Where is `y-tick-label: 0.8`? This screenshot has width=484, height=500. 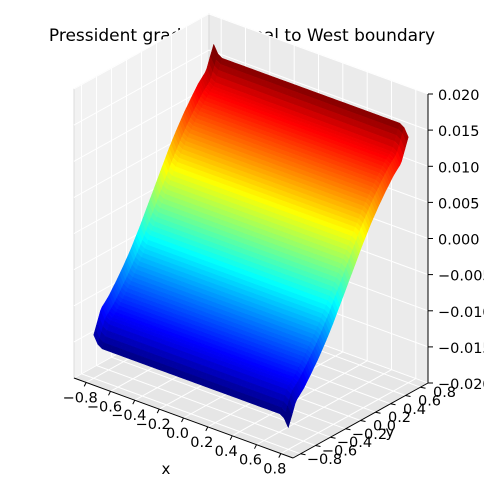 y-tick-label: 0.8 is located at coordinates (444, 393).